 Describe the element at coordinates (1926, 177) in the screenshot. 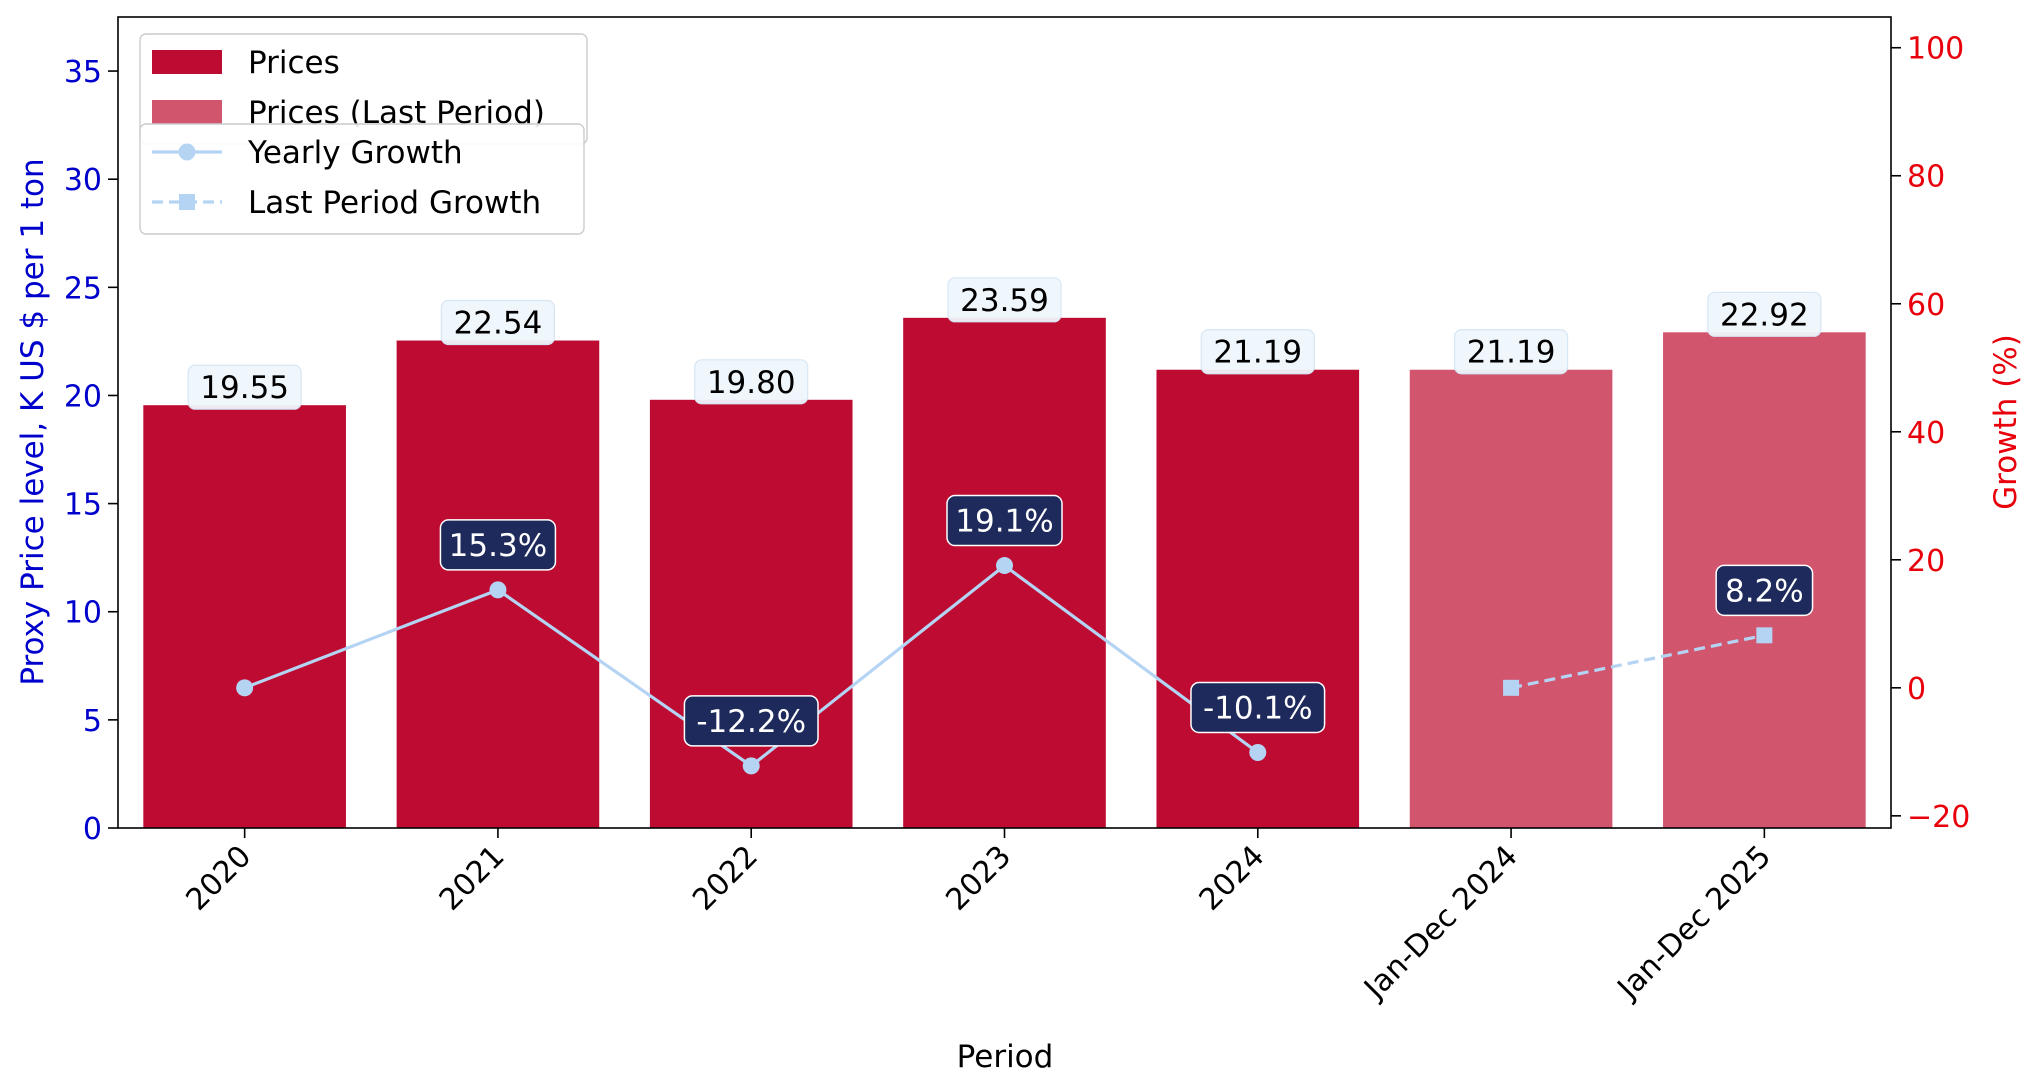

I see `y-right-tick-label: 80` at that location.